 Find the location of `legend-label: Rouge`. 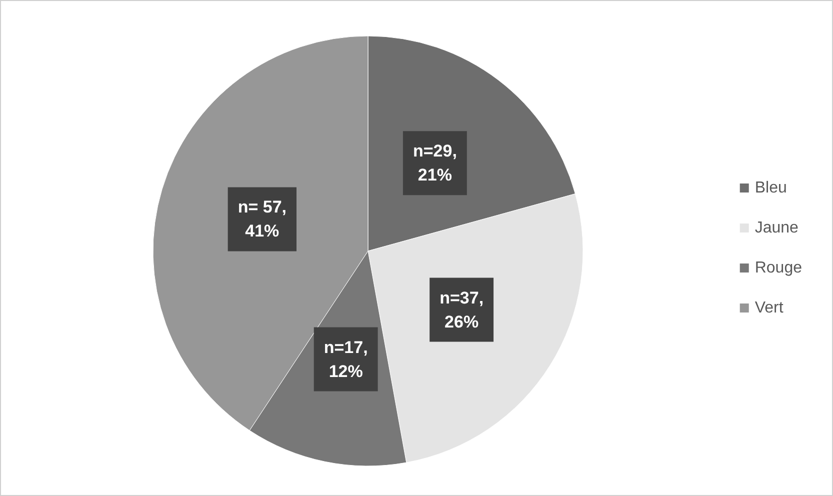

legend-label: Rouge is located at coordinates (778, 268).